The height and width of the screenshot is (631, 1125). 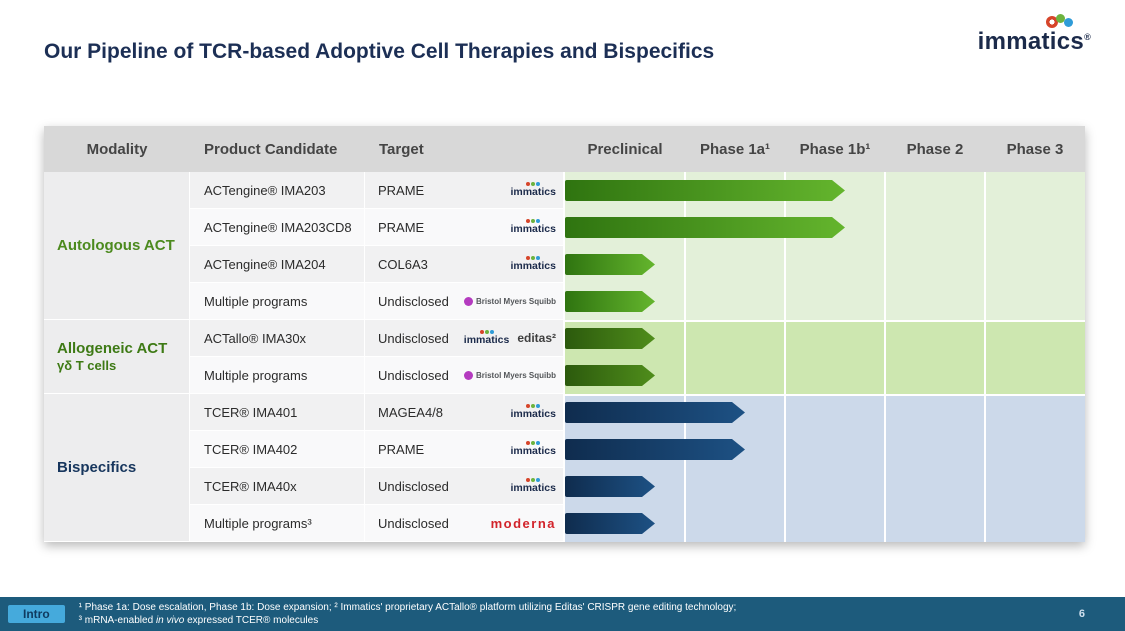 I want to click on page-number: 6, so click(x=1081, y=614).